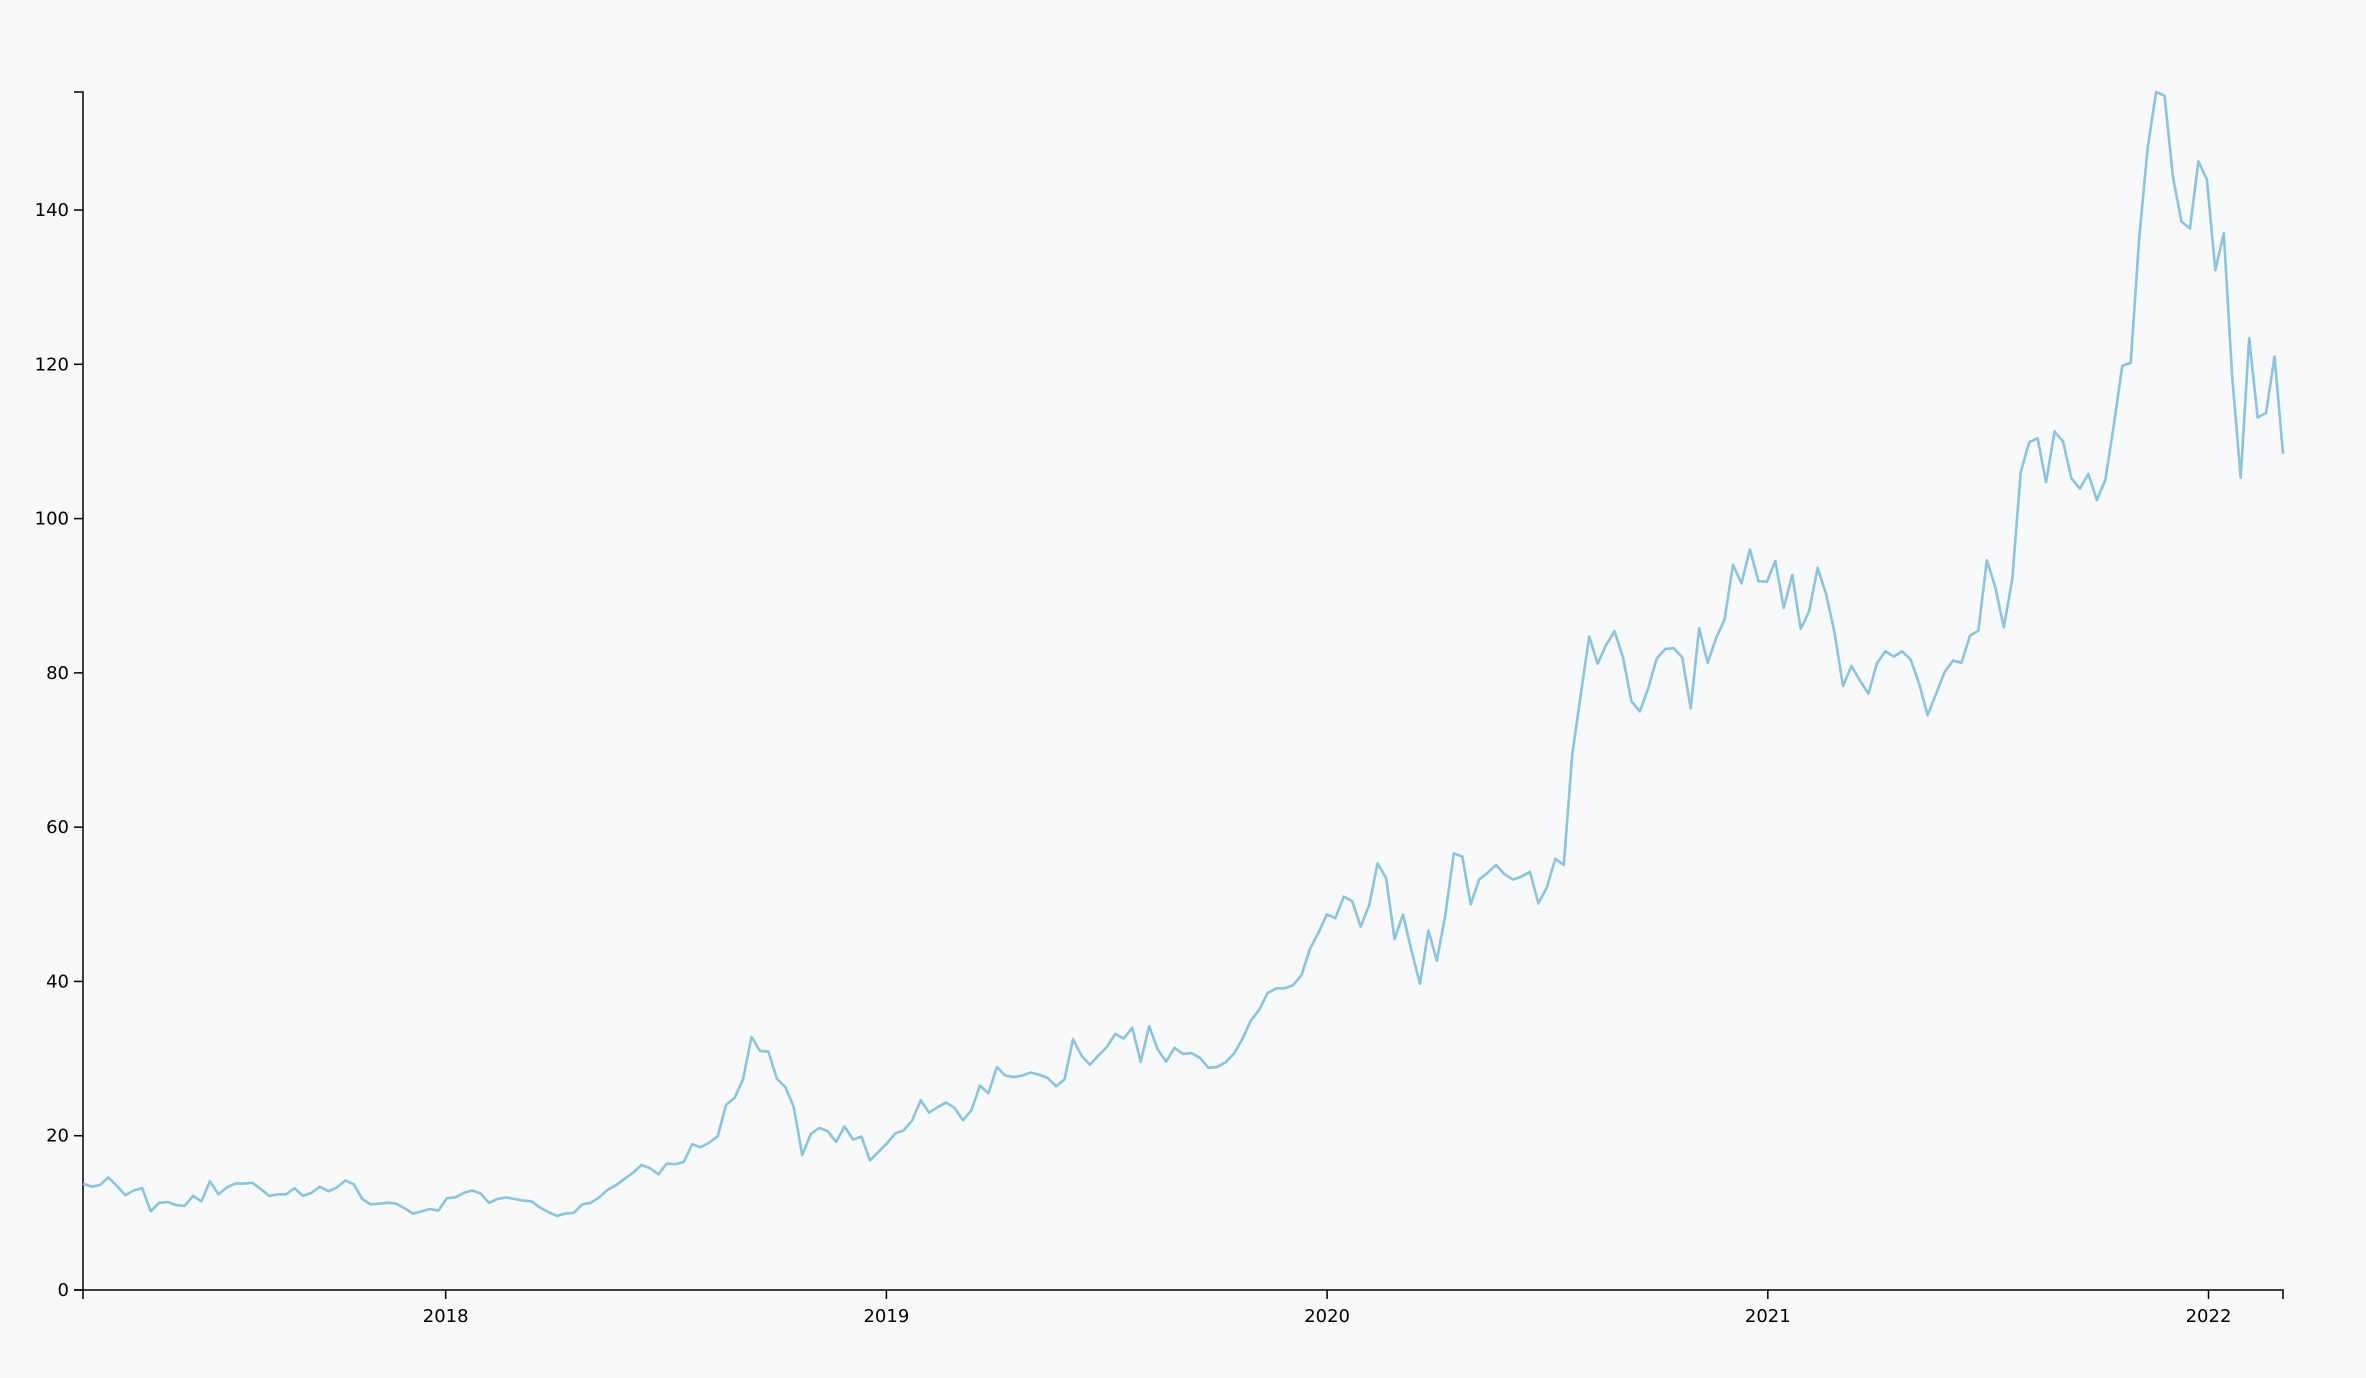  I want to click on y-tick-label: 100, so click(52, 519).